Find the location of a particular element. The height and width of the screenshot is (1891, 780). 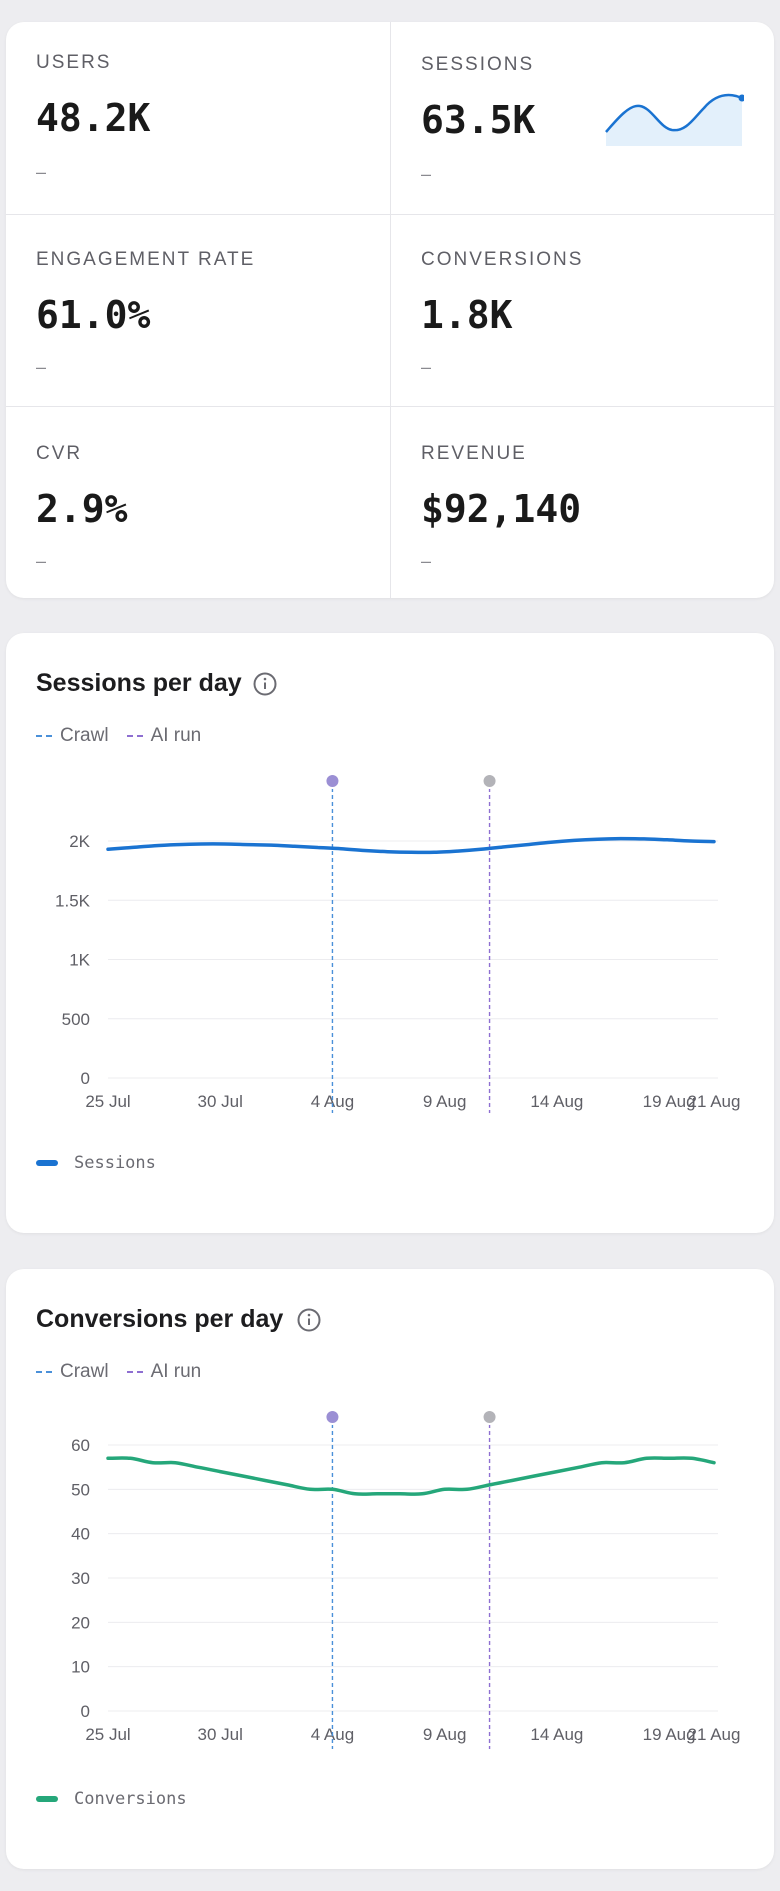

y-tick-label: 1.5K is located at coordinates (73, 900).